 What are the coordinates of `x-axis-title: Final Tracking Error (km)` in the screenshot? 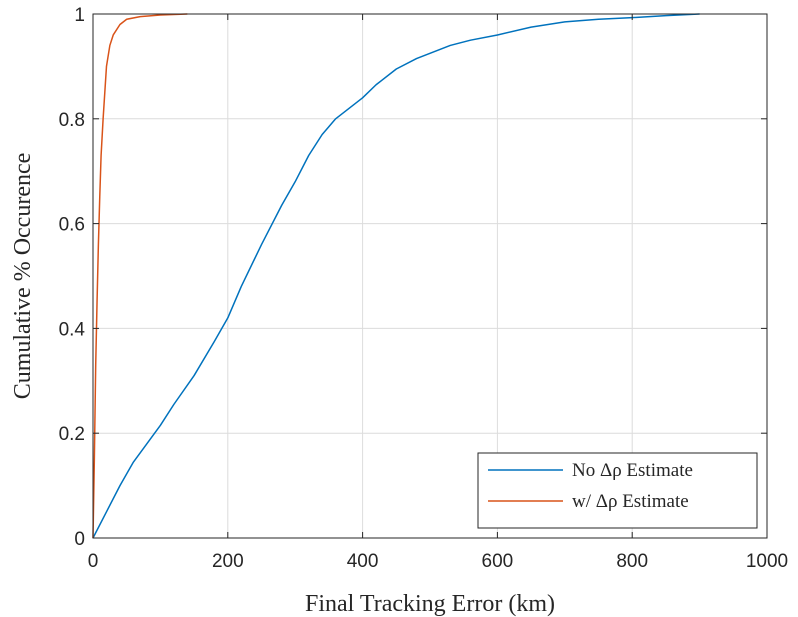 It's located at (430, 604).